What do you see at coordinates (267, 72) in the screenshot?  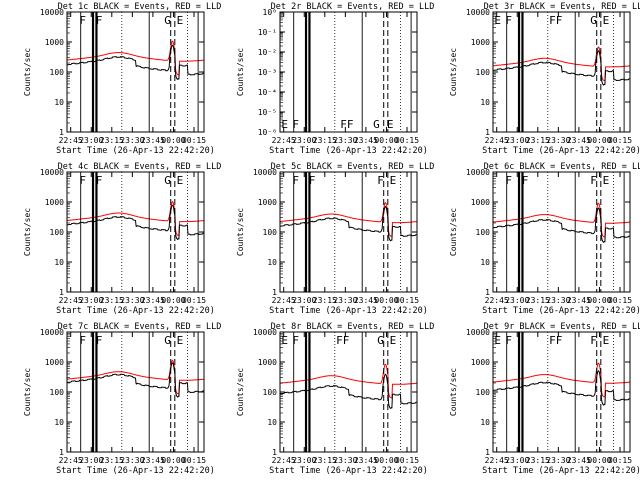 I see `y-tick-label: 10⁻³` at bounding box center [267, 72].